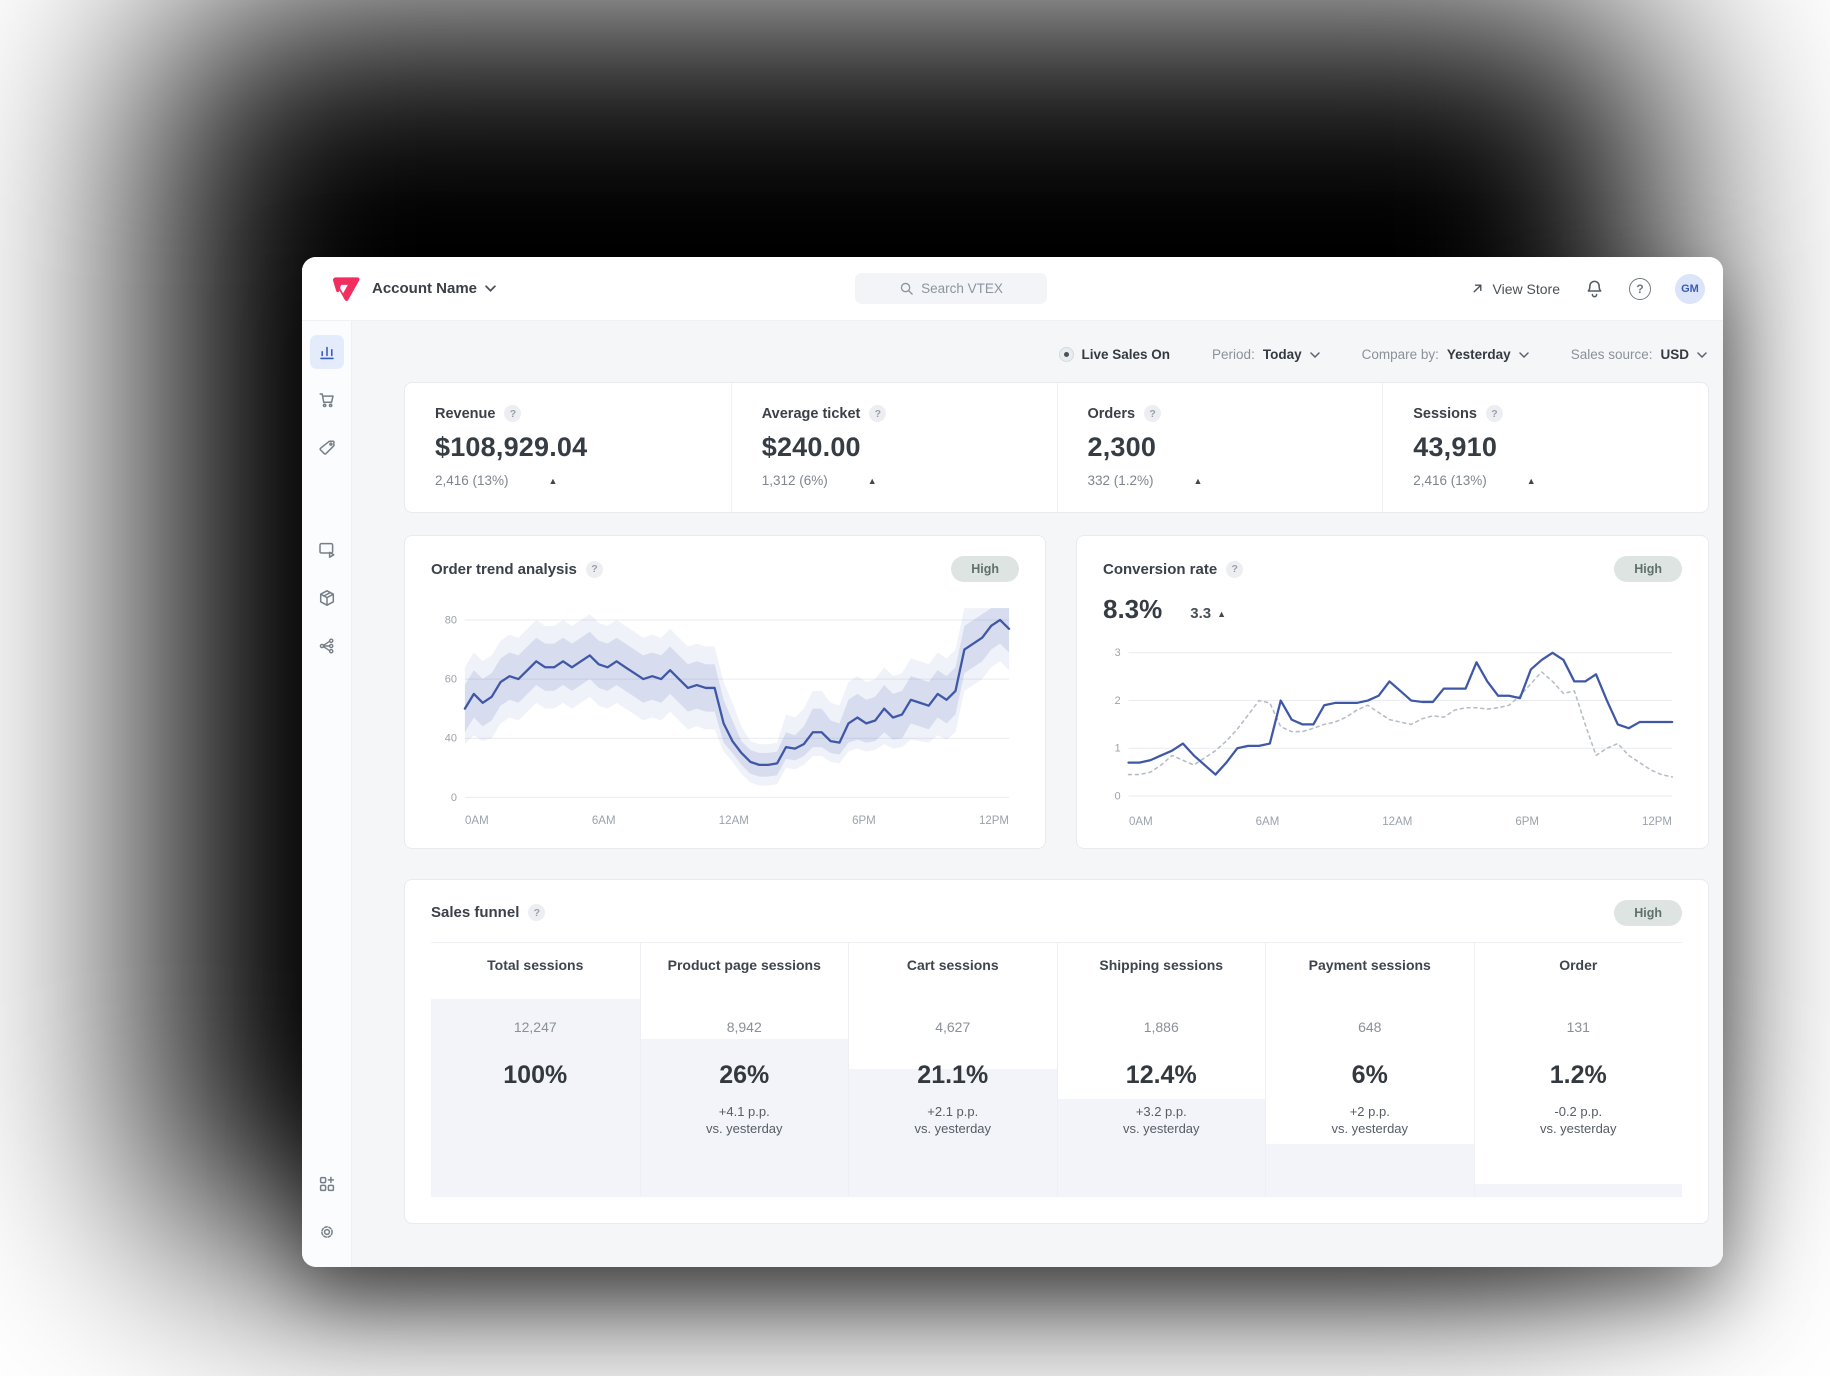  I want to click on arrow-up-right-icon, so click(1477, 288).